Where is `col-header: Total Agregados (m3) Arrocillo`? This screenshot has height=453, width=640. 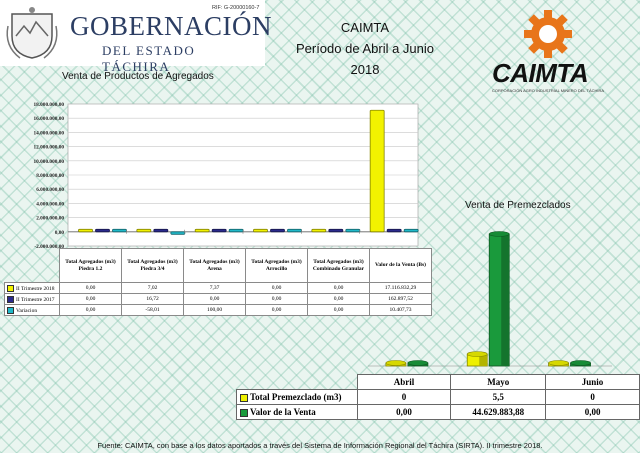
col-header: Total Agregados (m3) Arrocillo is located at coordinates (276, 265).